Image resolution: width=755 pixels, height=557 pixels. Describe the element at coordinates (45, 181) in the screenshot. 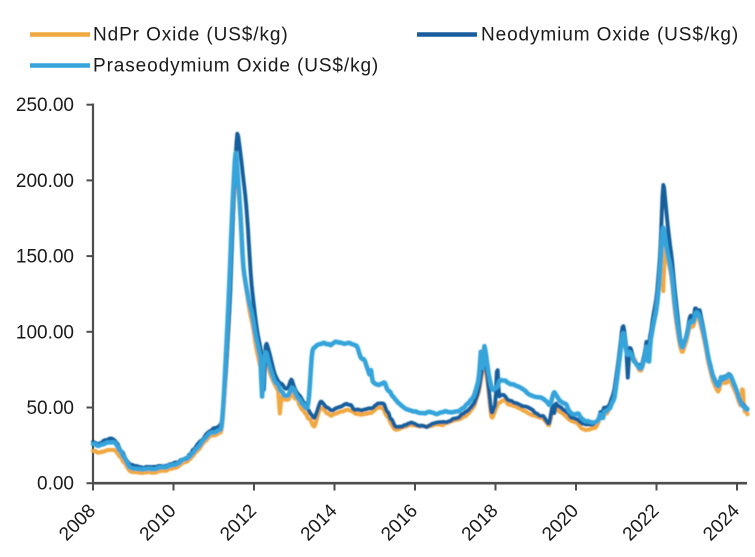

I see `svg-text: 200.00` at that location.